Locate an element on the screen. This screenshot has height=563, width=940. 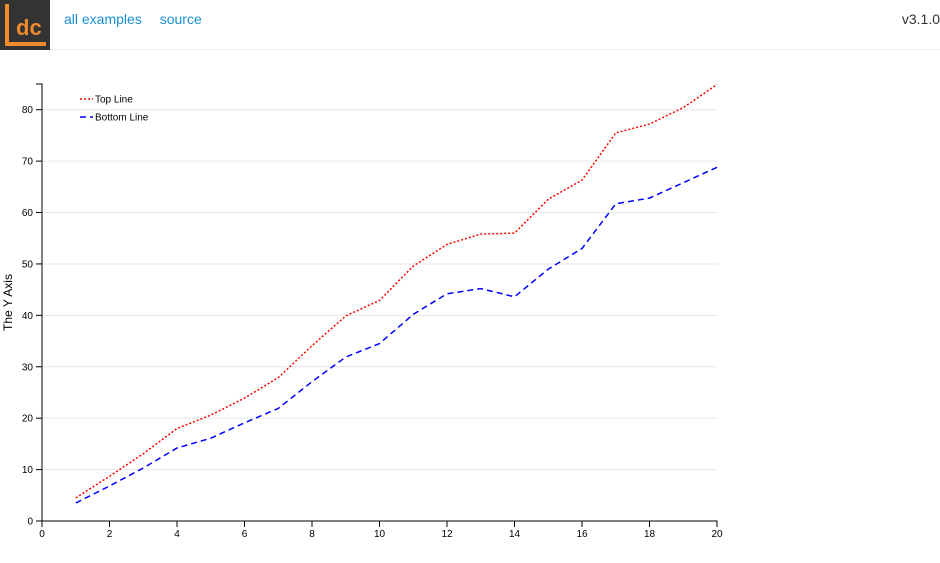
logo-text: dc is located at coordinates (29, 27).